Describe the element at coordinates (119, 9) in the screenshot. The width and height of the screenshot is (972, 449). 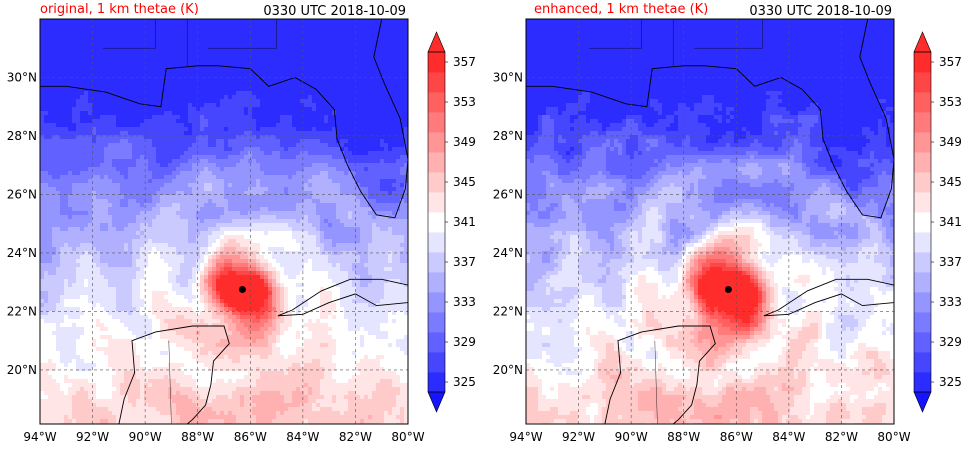
I see `panel-title-original: original, 1 km thetae (K)` at that location.